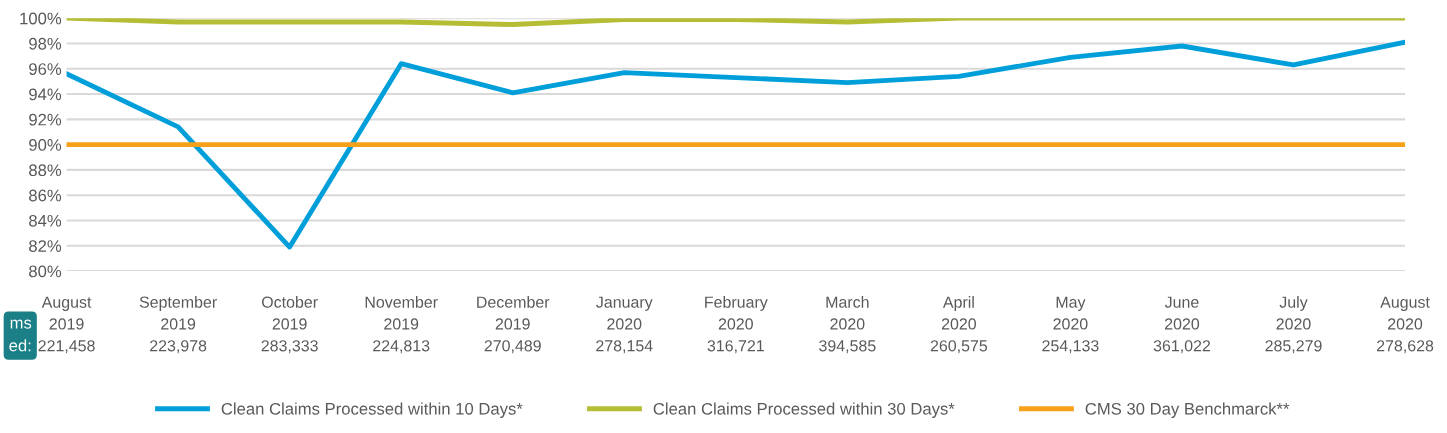 This screenshot has width=1447, height=433. I want to click on y-tick-label: 84%, so click(45, 220).